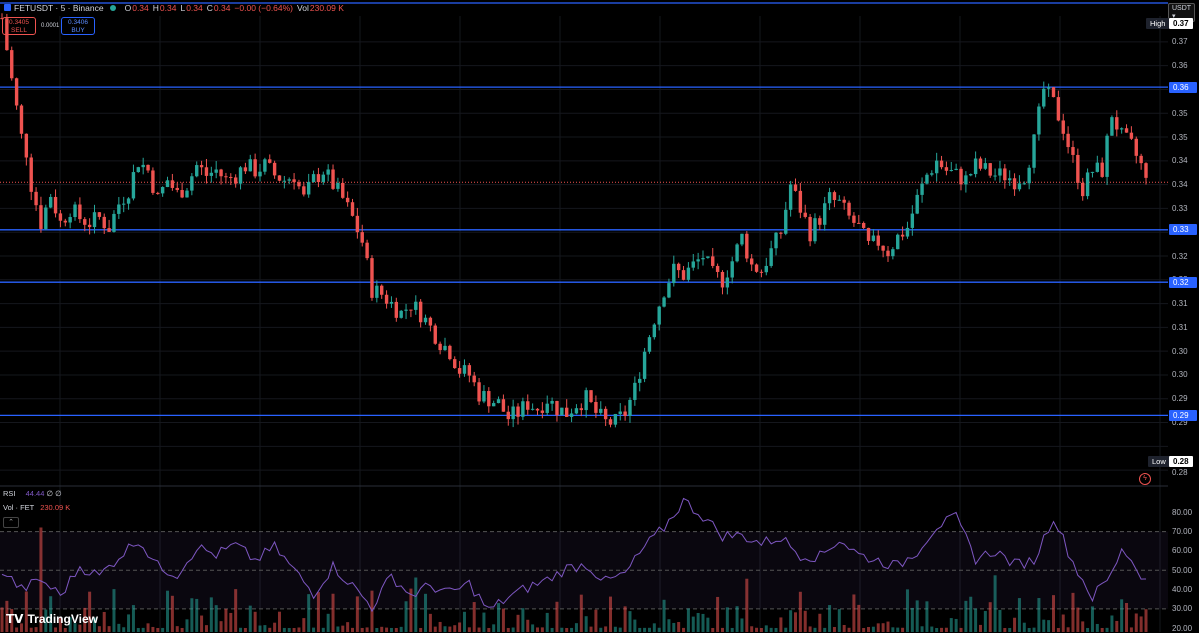 The height and width of the screenshot is (633, 1199). Describe the element at coordinates (1145, 479) in the screenshot. I see `alert-bolt-icon: ϟ` at that location.